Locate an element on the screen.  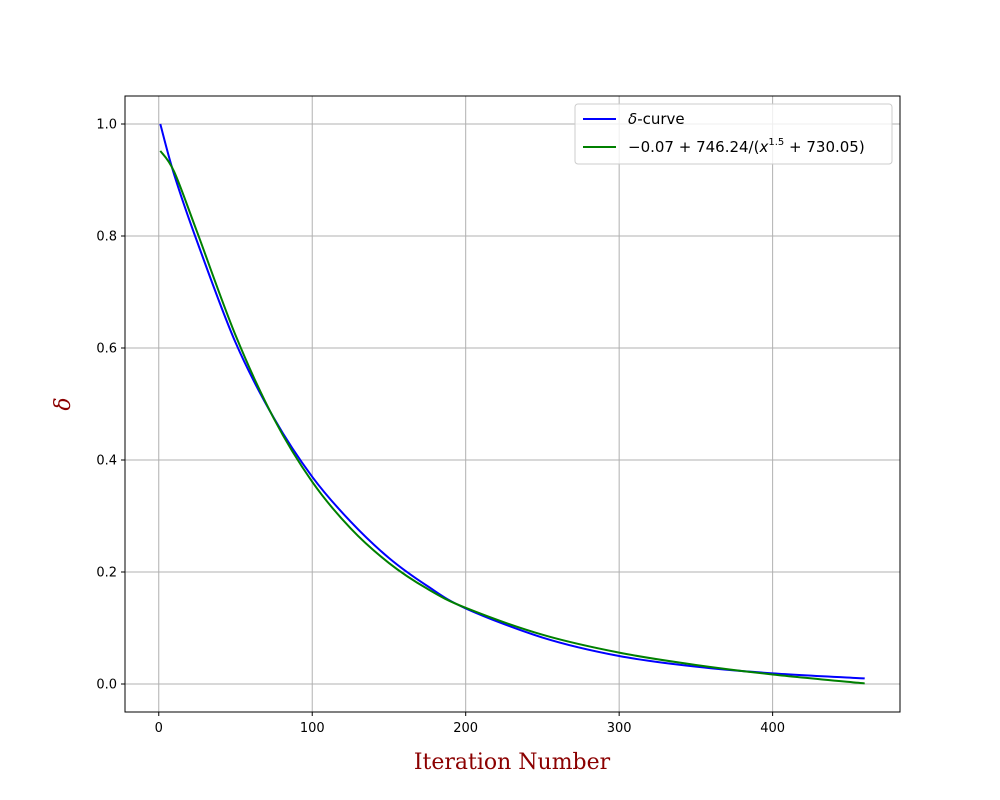
x-axis-title: Iteration Number is located at coordinates (512, 762).